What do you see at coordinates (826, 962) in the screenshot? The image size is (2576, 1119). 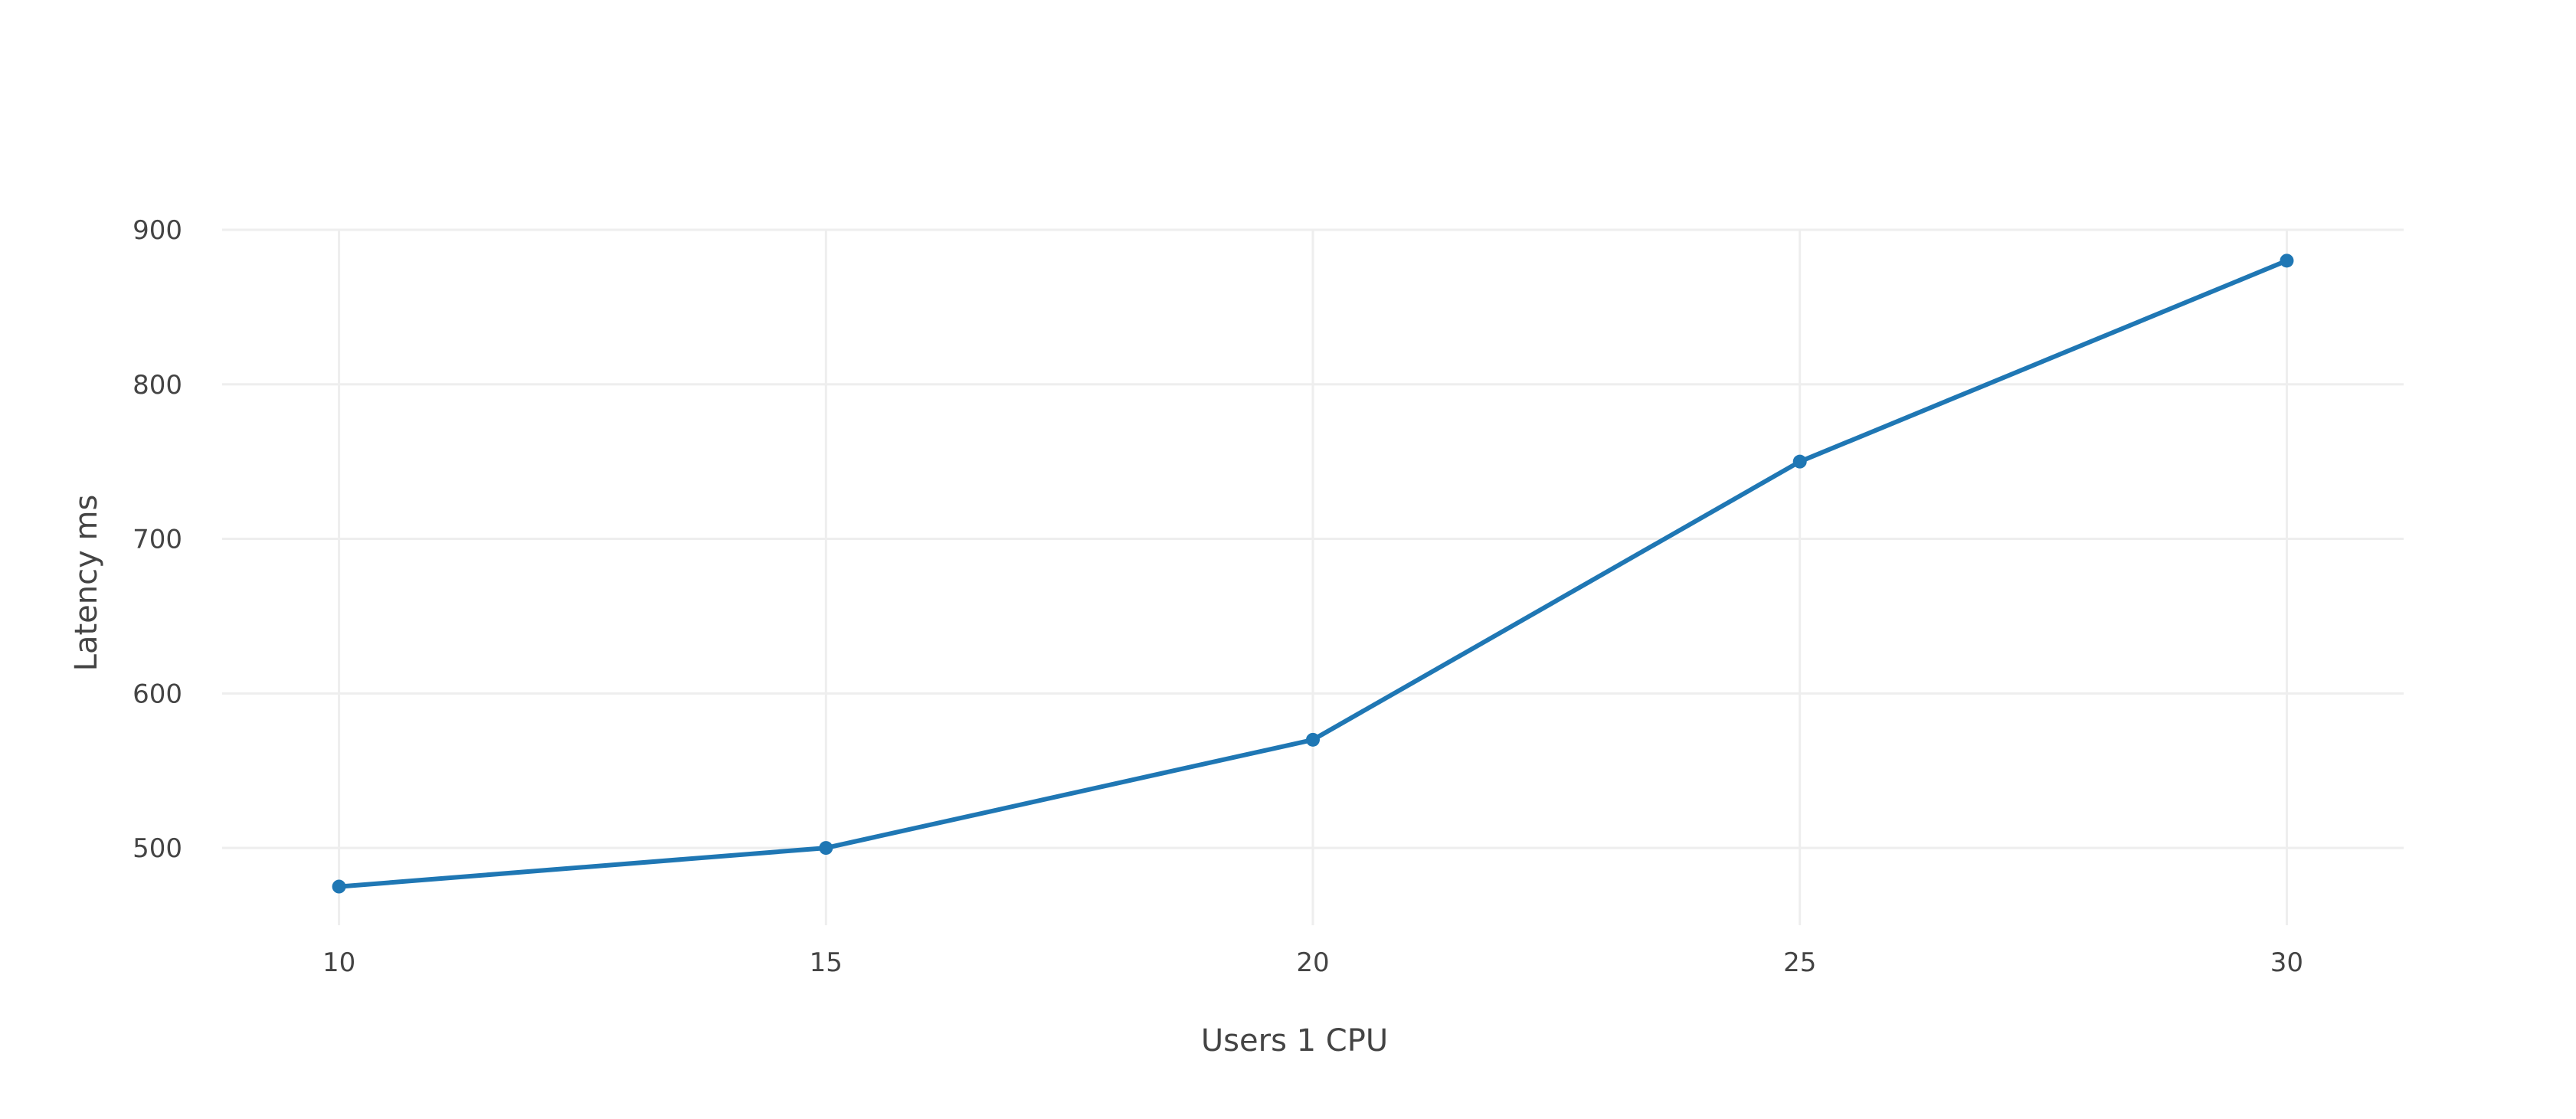 I see `x-tick-label: 15` at bounding box center [826, 962].